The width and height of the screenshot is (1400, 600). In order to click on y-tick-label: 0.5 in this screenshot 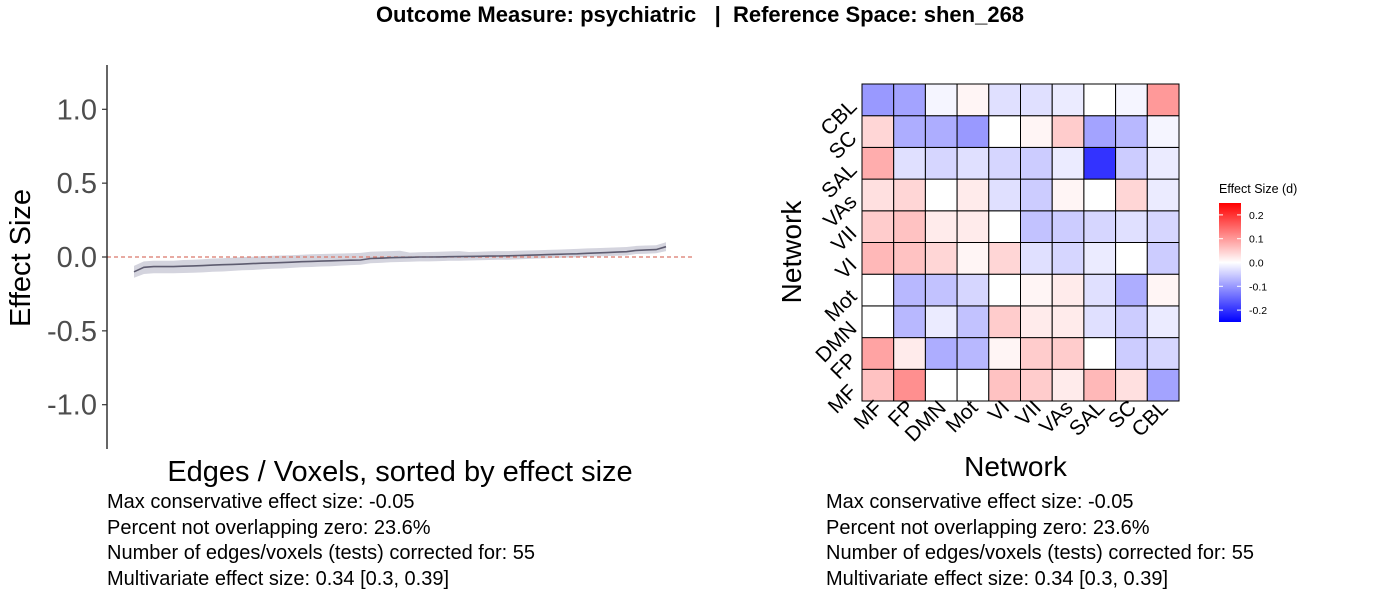, I will do `click(77, 184)`.